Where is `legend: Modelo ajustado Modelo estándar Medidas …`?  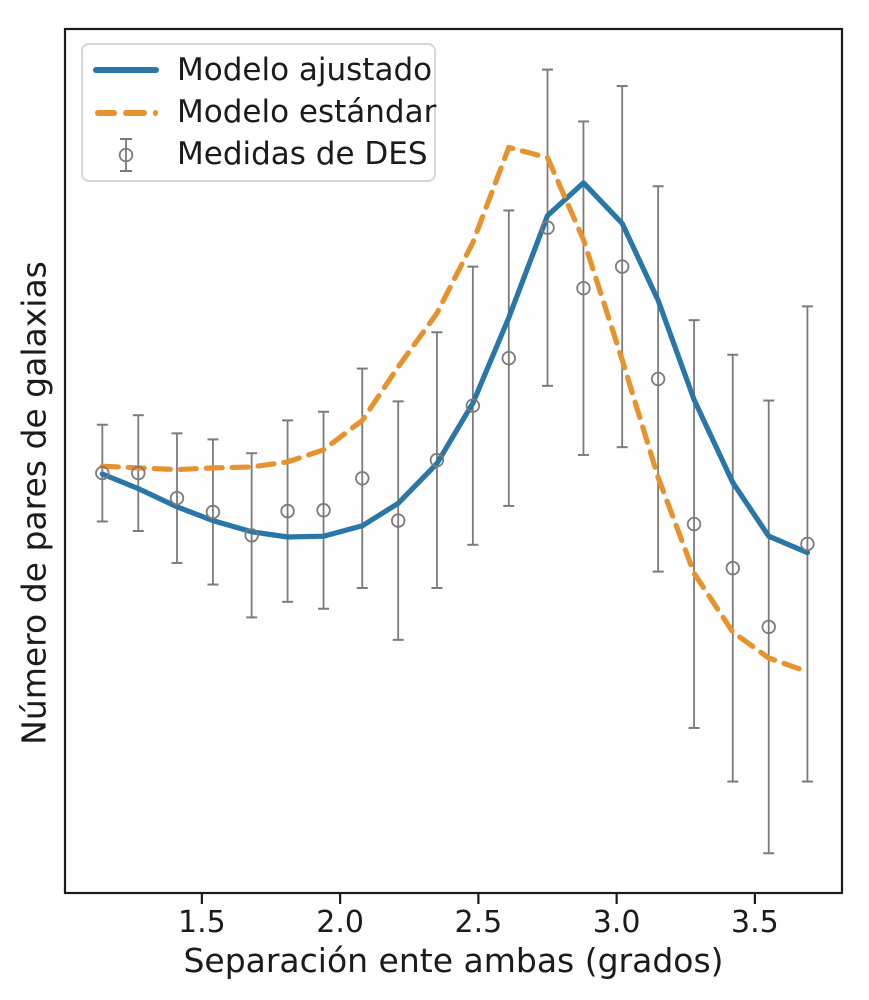
legend: Modelo ajustado Modelo estándar Medidas … is located at coordinates (258, 112).